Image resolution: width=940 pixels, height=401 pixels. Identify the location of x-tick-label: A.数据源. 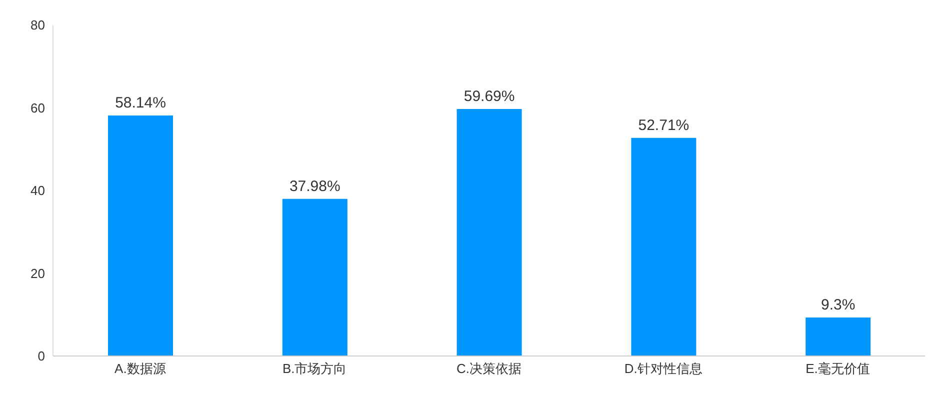
(140, 368).